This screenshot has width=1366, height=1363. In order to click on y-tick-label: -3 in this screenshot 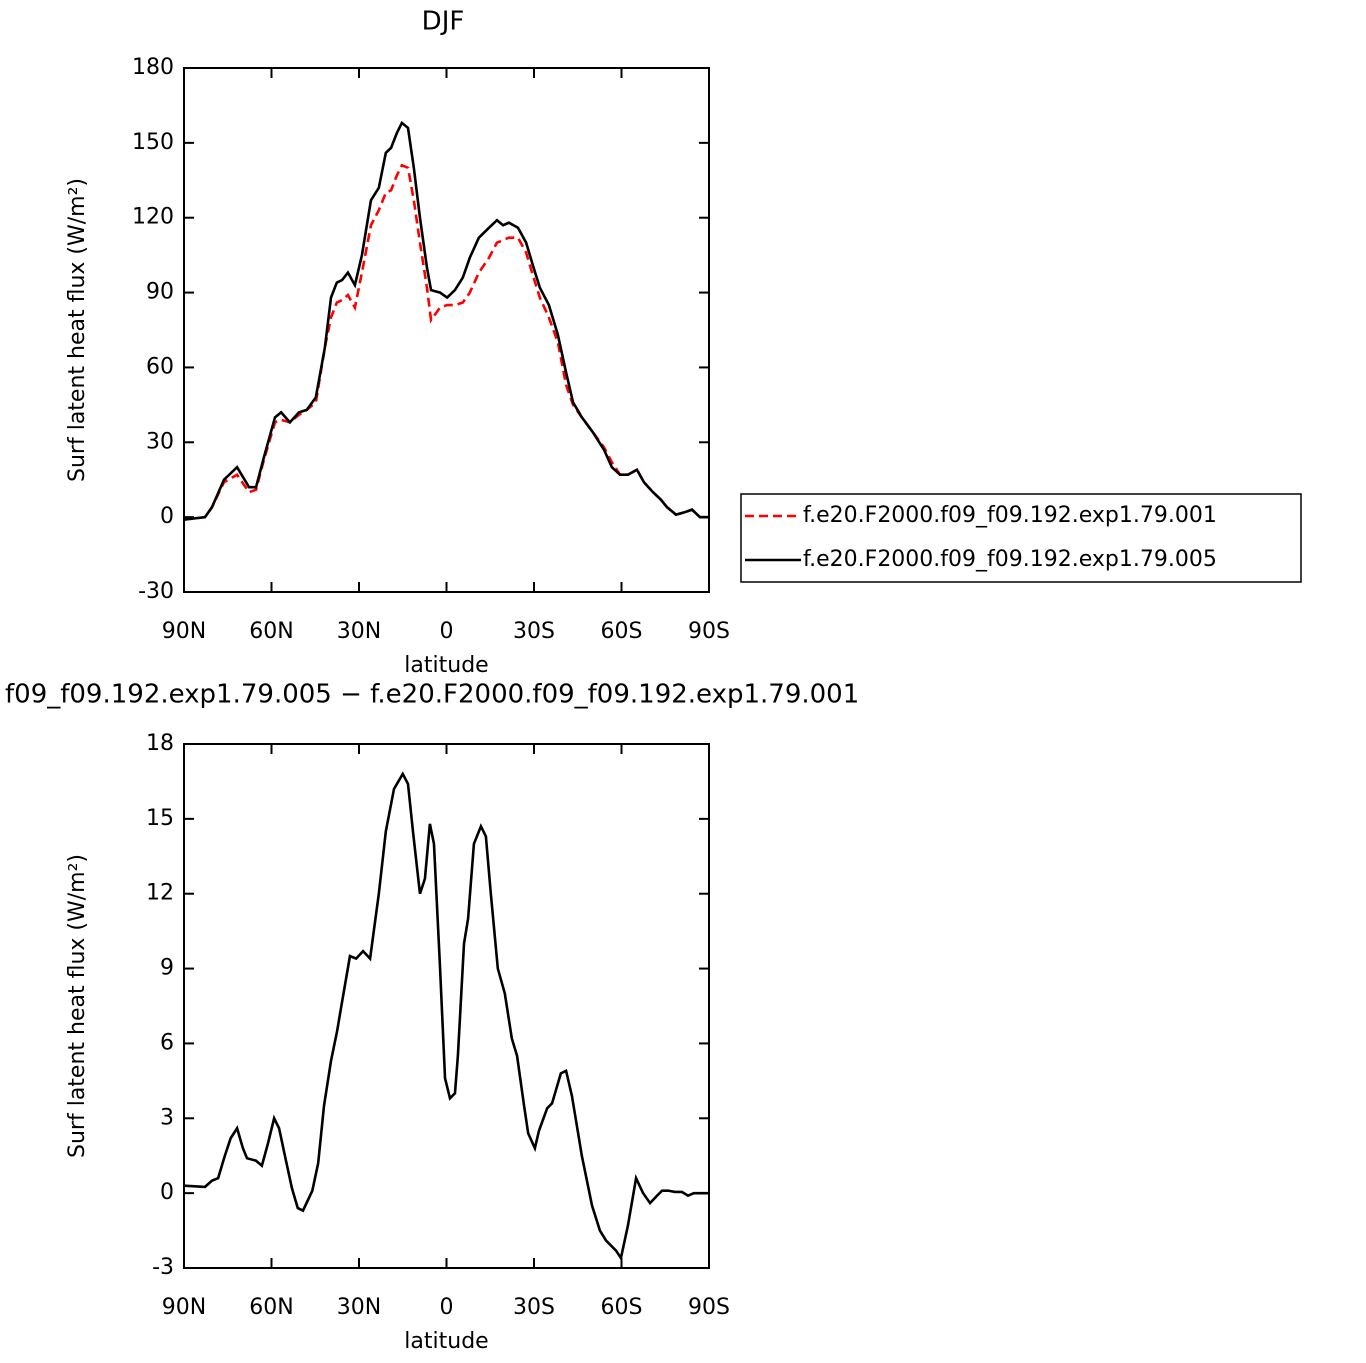, I will do `click(163, 1267)`.